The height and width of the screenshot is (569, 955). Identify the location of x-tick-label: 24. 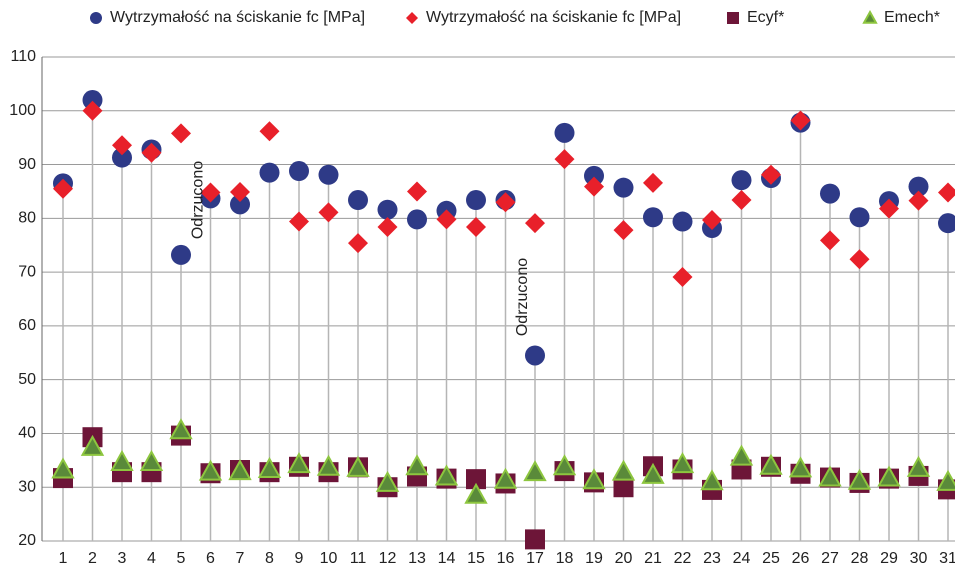
(742, 558).